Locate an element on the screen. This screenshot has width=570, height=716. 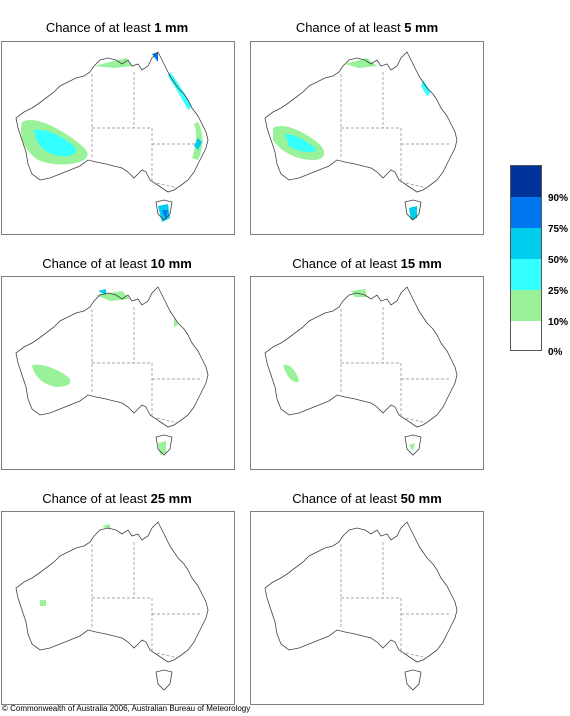
legend-label-50: 50% is located at coordinates (558, 260).